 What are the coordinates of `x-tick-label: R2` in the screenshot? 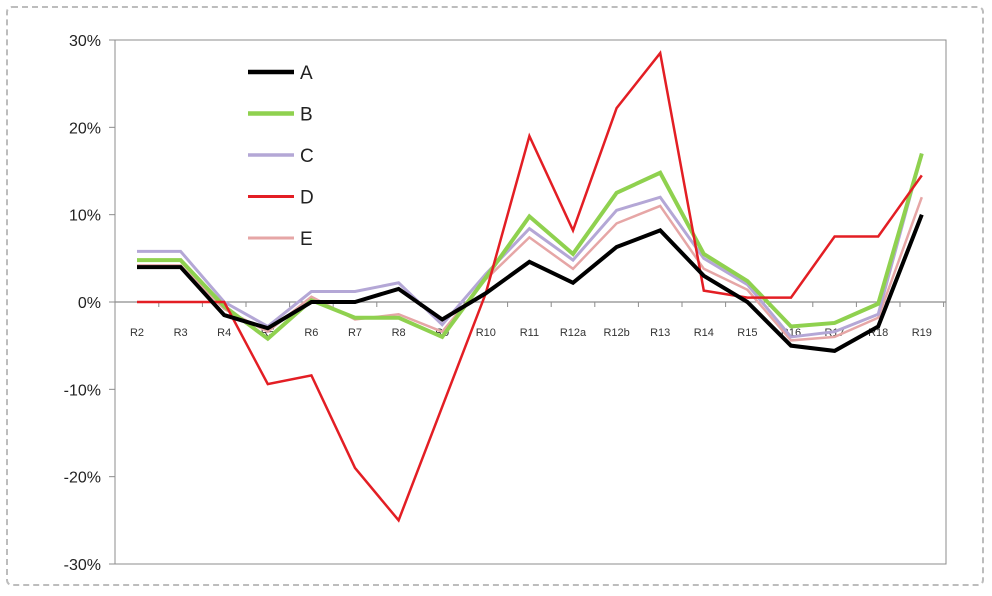 It's located at (137, 333).